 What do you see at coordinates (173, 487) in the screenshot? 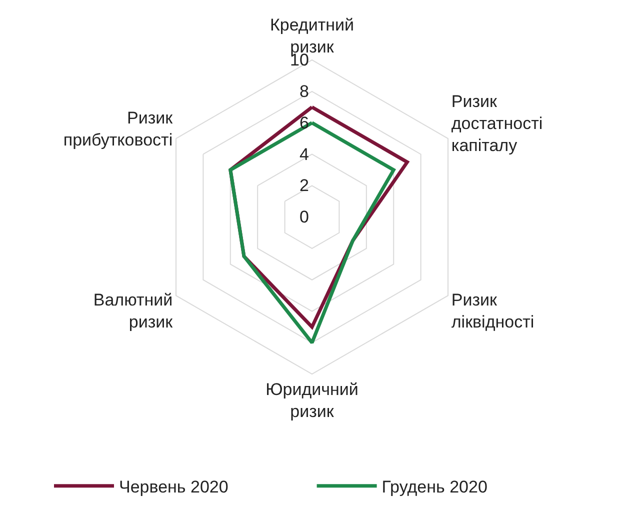
I see `legend-label: Червень 2020` at bounding box center [173, 487].